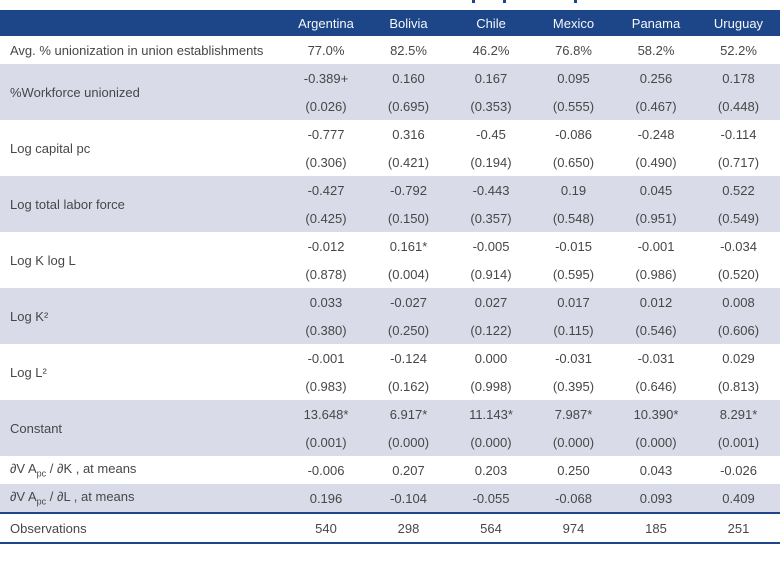 The height and width of the screenshot is (562, 780). What do you see at coordinates (573, 134) in the screenshot?
I see `cell-value: -0.086` at bounding box center [573, 134].